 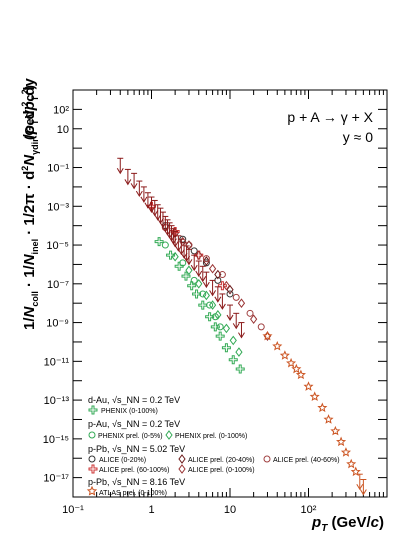 I want to click on y-tick-label: 10⁻⁵, so click(x=57, y=246).